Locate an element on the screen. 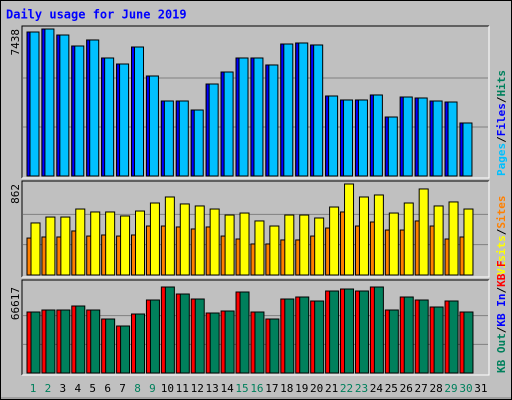 Image resolution: width=512 pixels, height=400 pixels. x-tick-label: 5 is located at coordinates (92, 388).